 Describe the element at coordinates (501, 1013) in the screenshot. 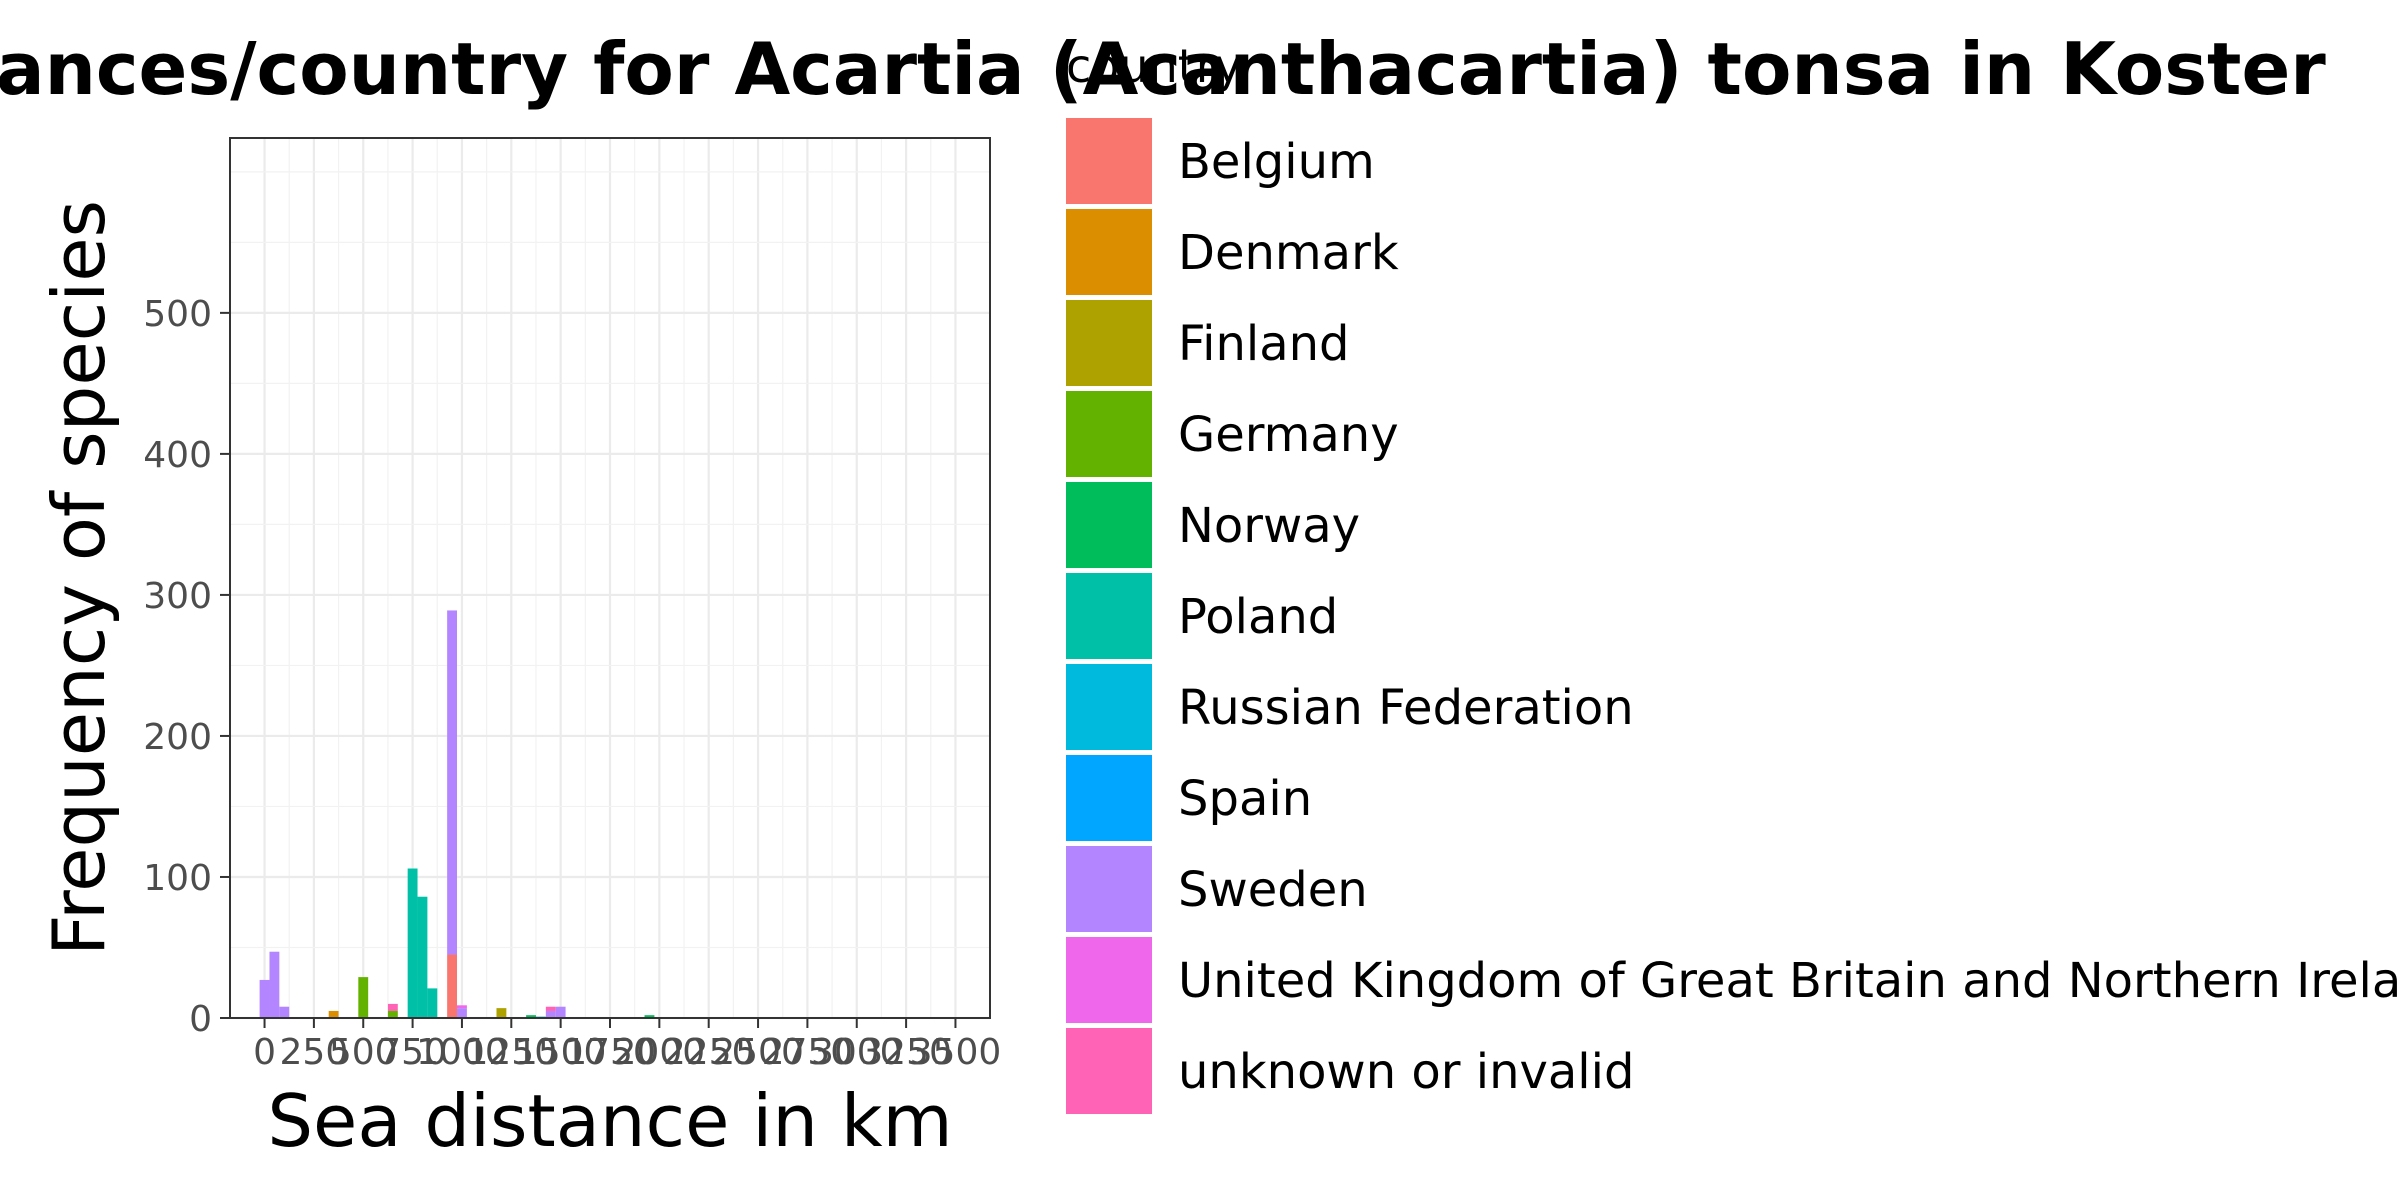

I see `bar-finland` at that location.